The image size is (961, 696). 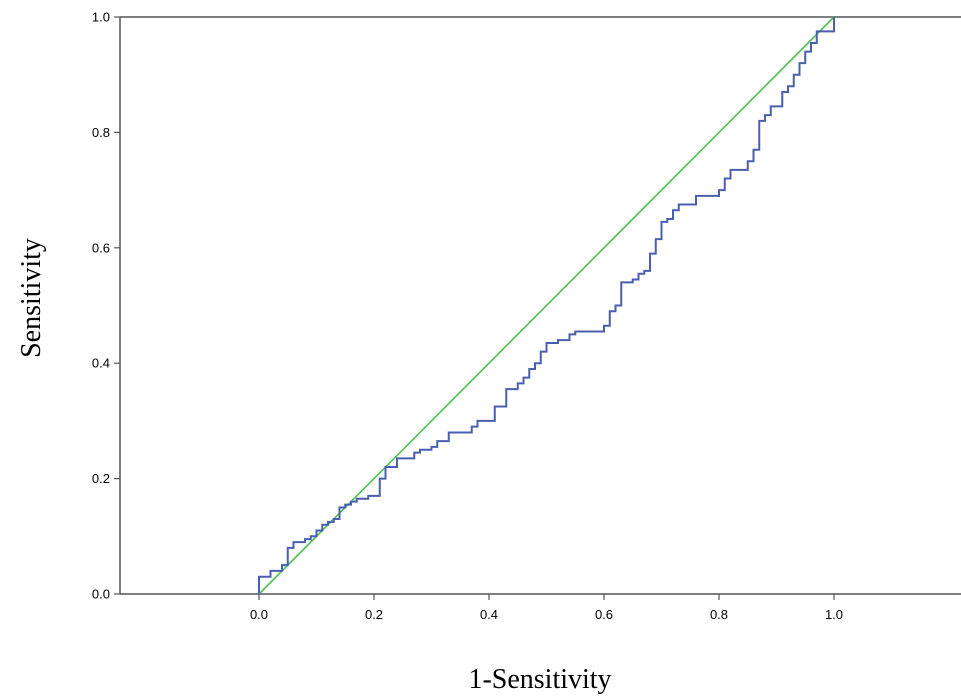 What do you see at coordinates (101, 363) in the screenshot?
I see `y-tick-label: 0.4` at bounding box center [101, 363].